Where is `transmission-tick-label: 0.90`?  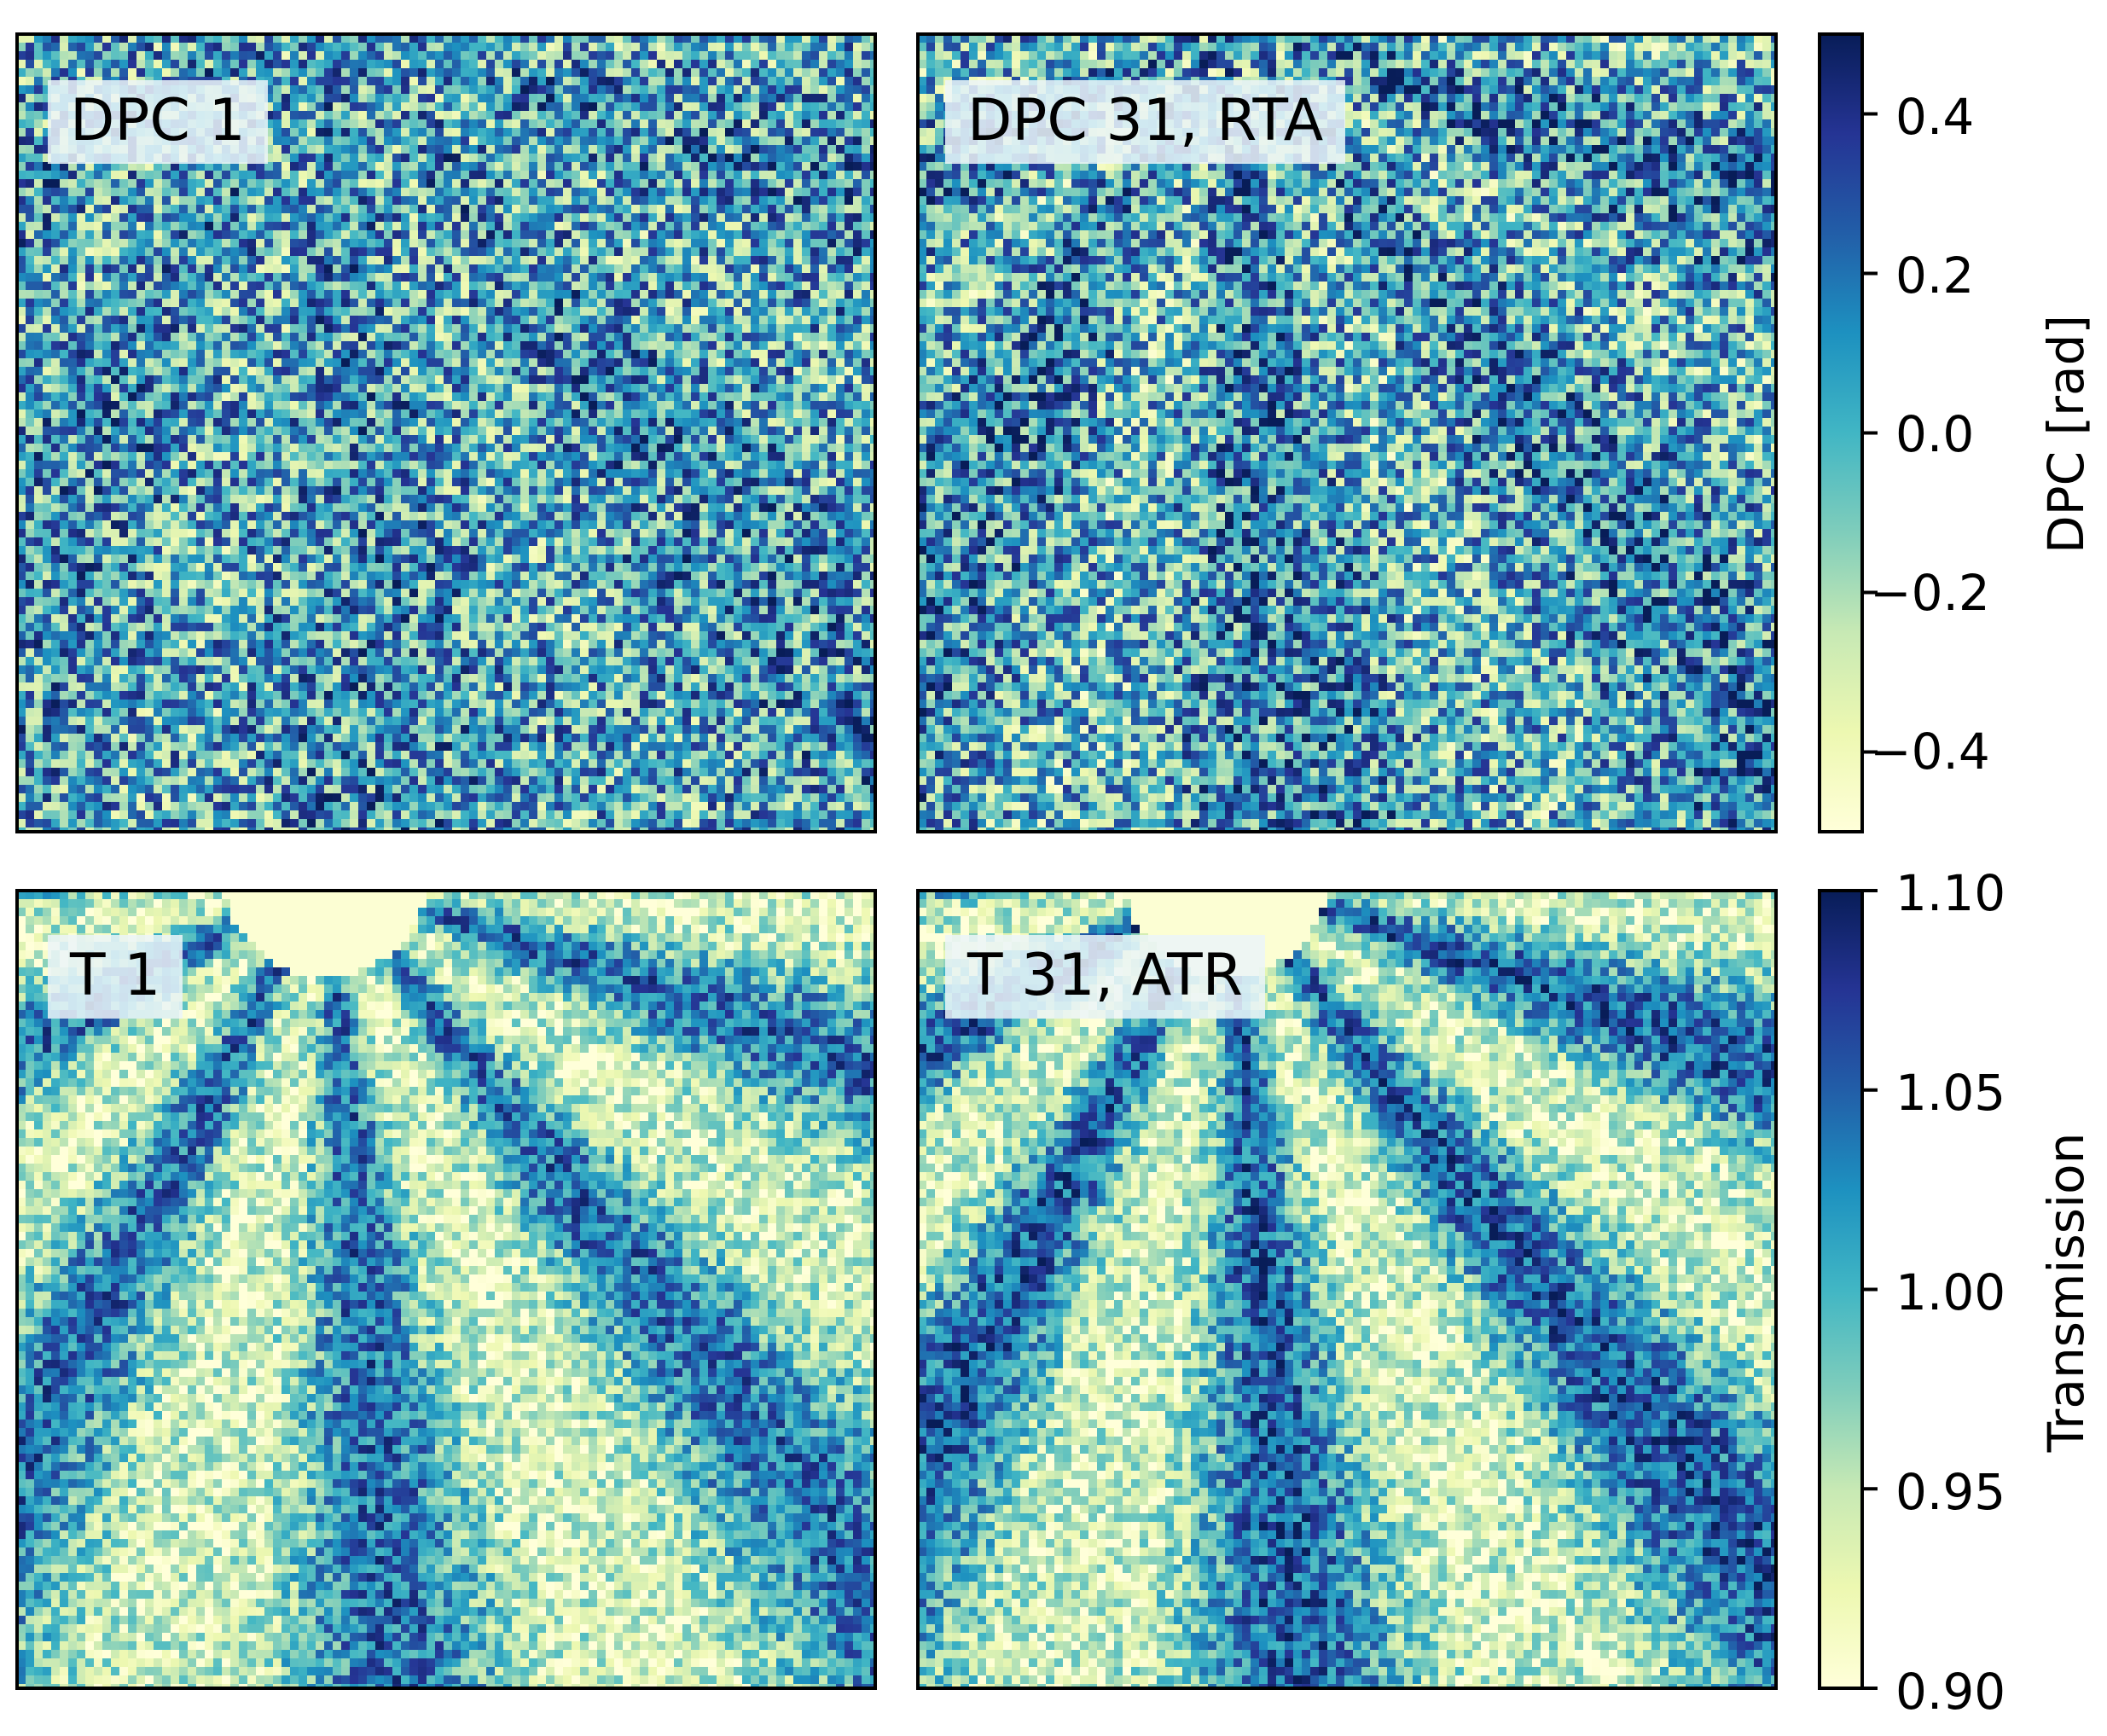 transmission-tick-label: 0.90 is located at coordinates (1950, 1691).